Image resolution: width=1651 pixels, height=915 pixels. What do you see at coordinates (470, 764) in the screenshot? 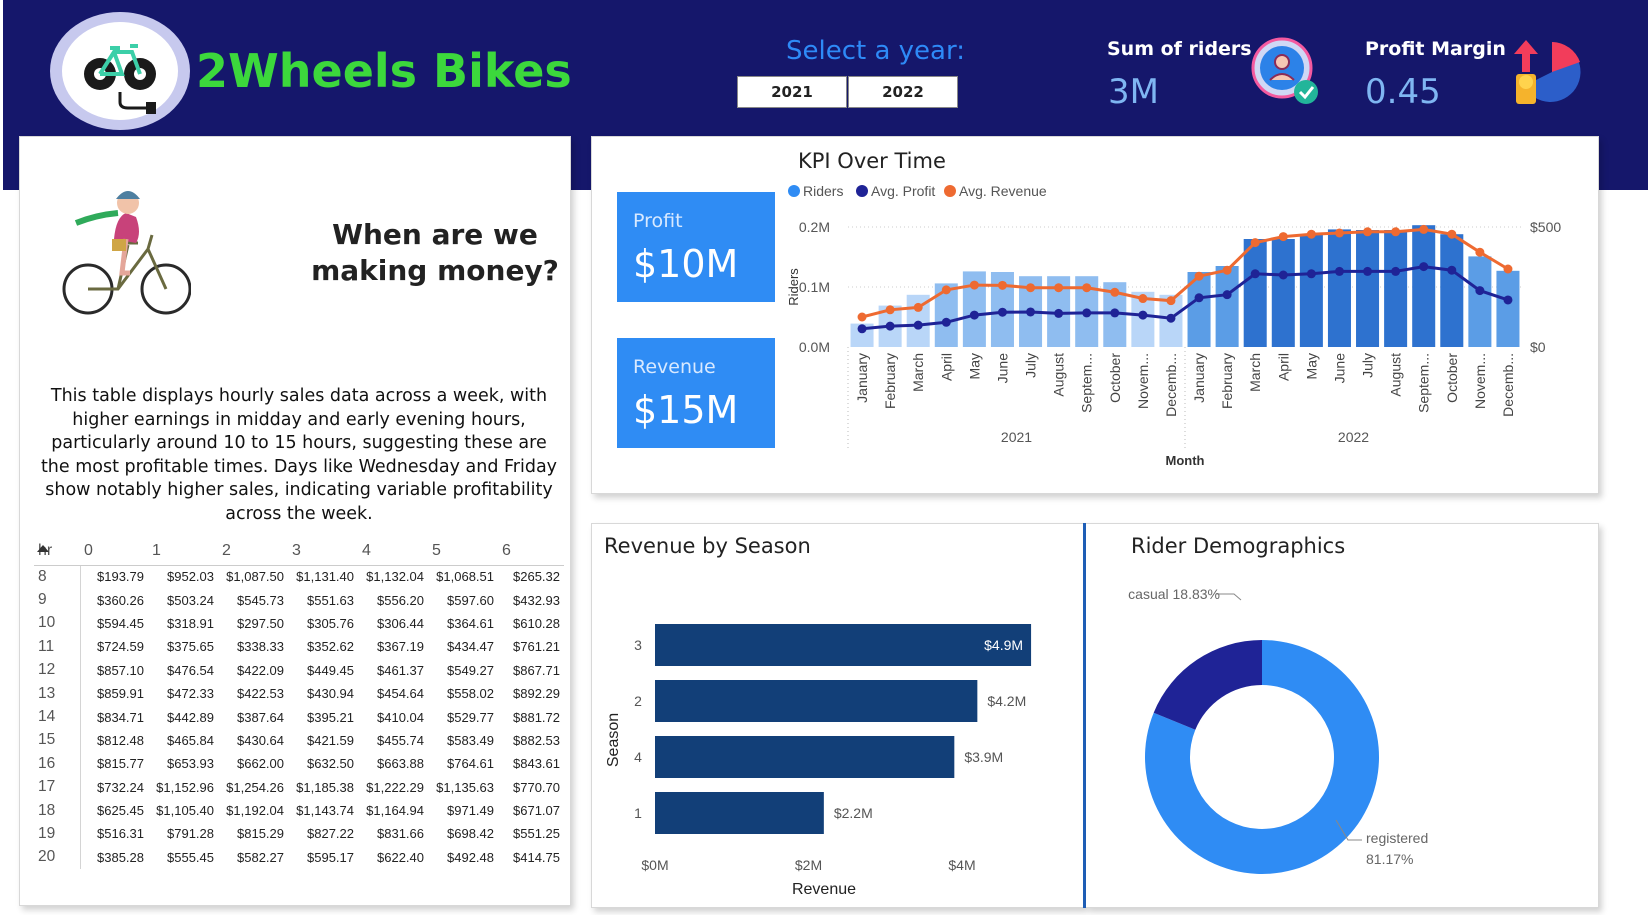
I see `sales-cell: $764.61` at bounding box center [470, 764].